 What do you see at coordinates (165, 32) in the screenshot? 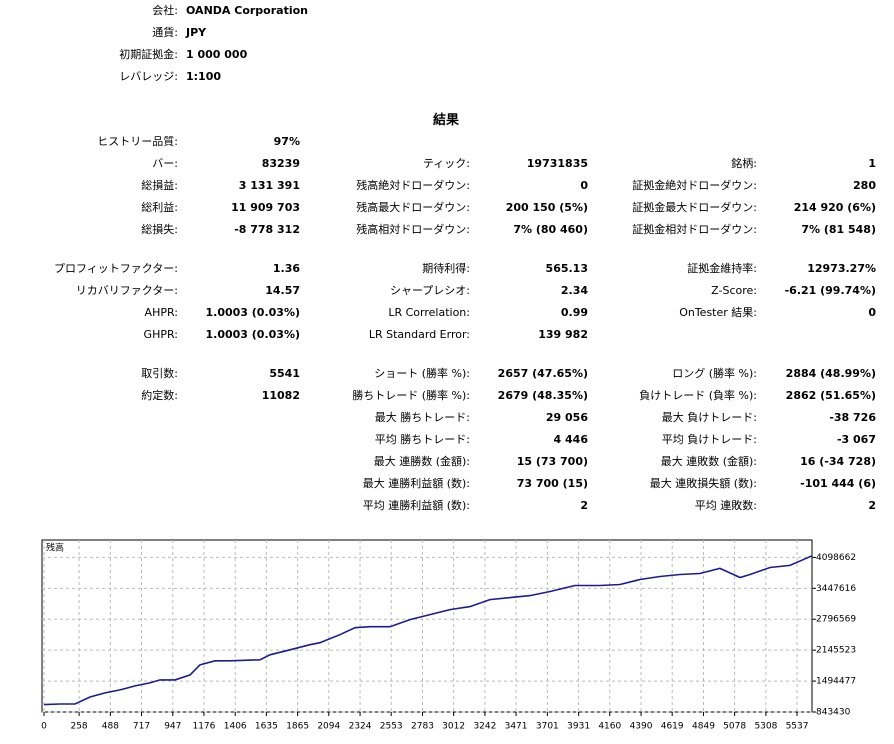
I see `header-label: 通貨:` at bounding box center [165, 32].